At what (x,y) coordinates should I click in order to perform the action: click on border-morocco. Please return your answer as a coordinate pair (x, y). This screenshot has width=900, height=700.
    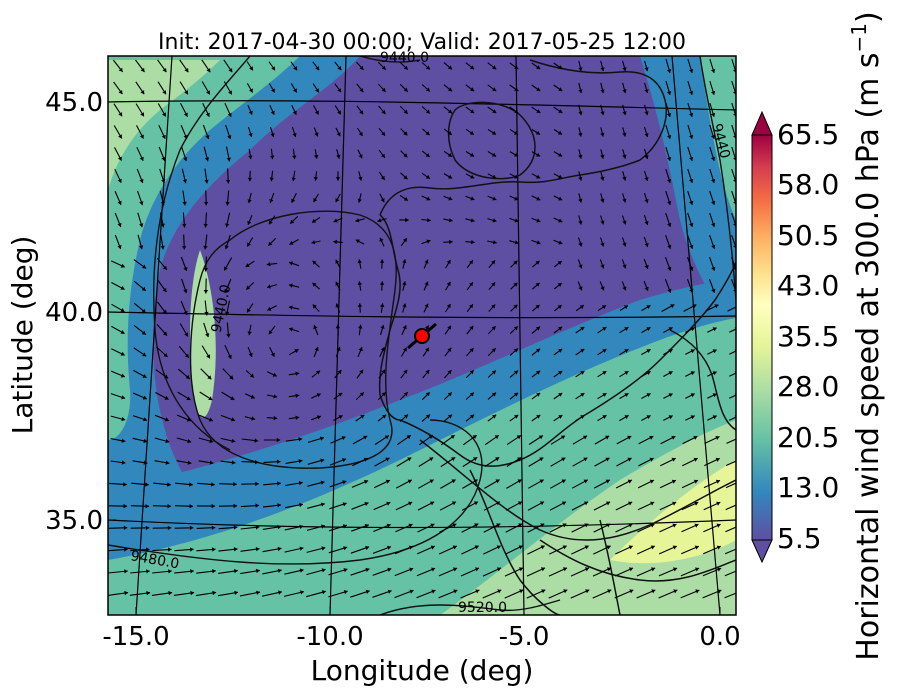
    Looking at the image, I should click on (515, 542).